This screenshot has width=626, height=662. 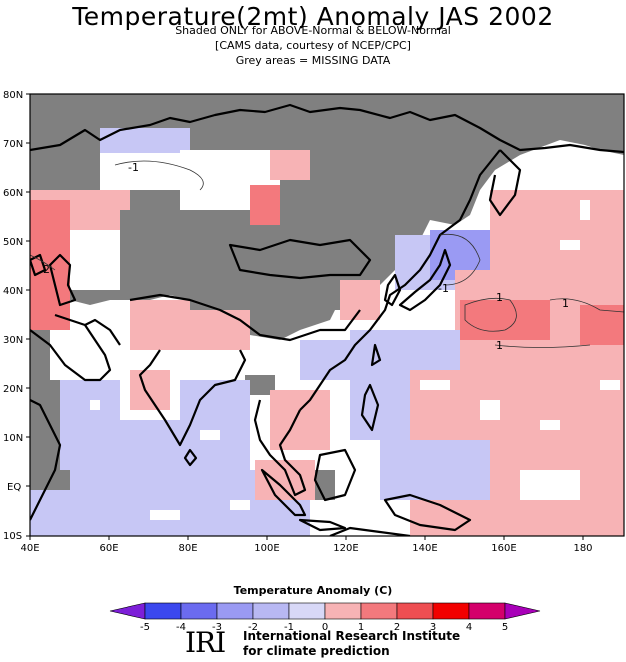 What do you see at coordinates (12, 536) in the screenshot?
I see `lat-label: 10S` at bounding box center [12, 536].